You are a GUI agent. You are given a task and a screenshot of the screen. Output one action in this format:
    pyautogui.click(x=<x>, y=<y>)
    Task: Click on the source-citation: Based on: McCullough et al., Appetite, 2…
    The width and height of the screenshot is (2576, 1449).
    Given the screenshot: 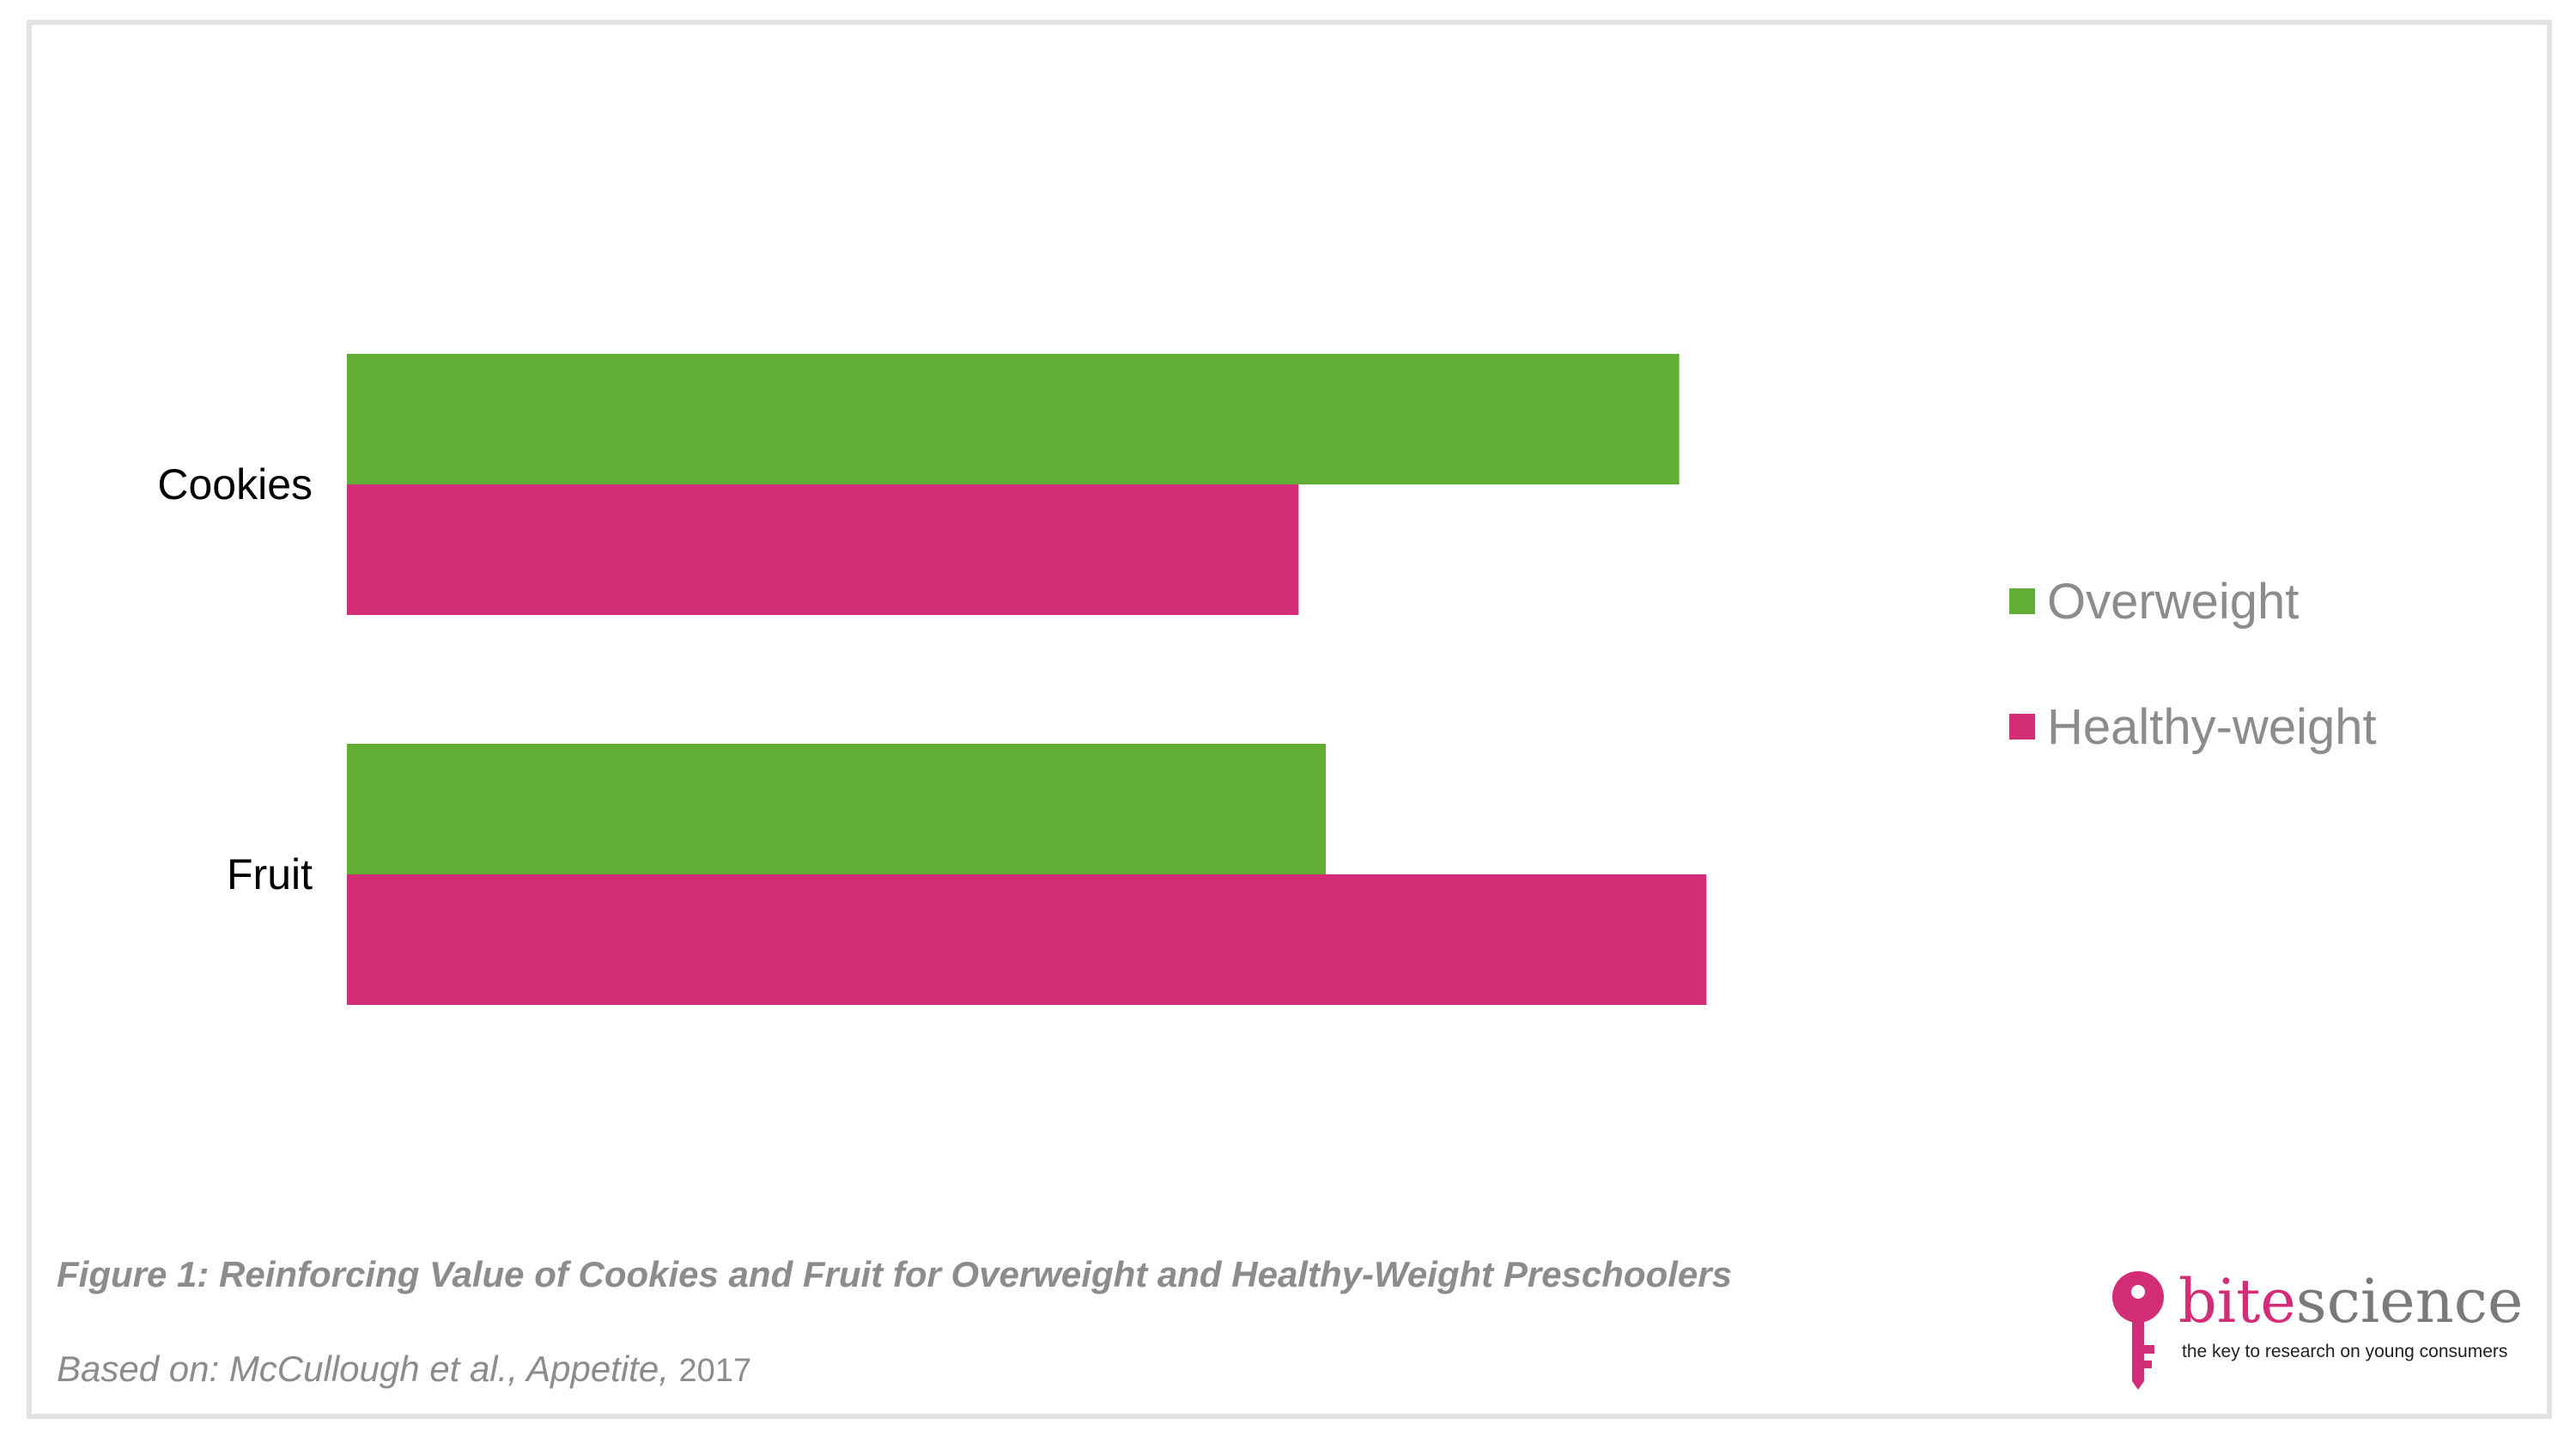 What is the action you would take?
    pyautogui.click(x=404, y=1369)
    